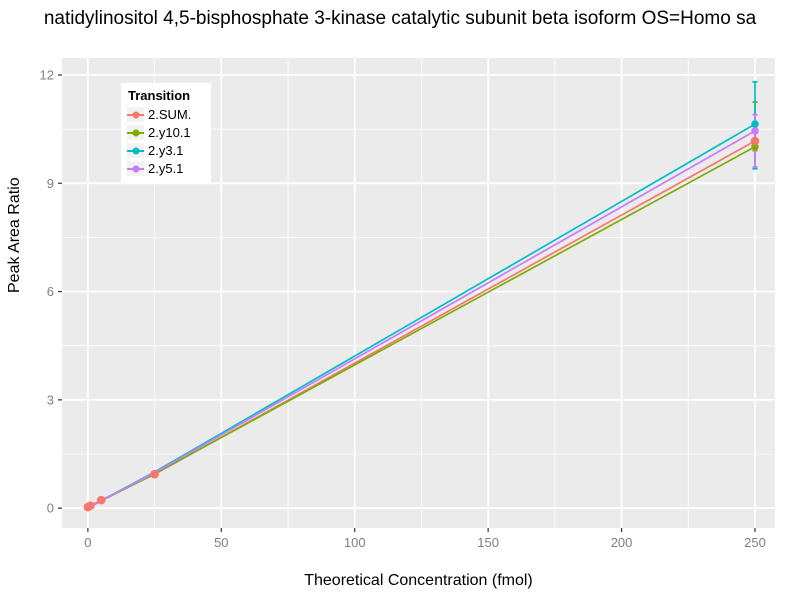 This screenshot has height=600, width=800. What do you see at coordinates (755, 124) in the screenshot?
I see `data-point-2.y3.1` at bounding box center [755, 124].